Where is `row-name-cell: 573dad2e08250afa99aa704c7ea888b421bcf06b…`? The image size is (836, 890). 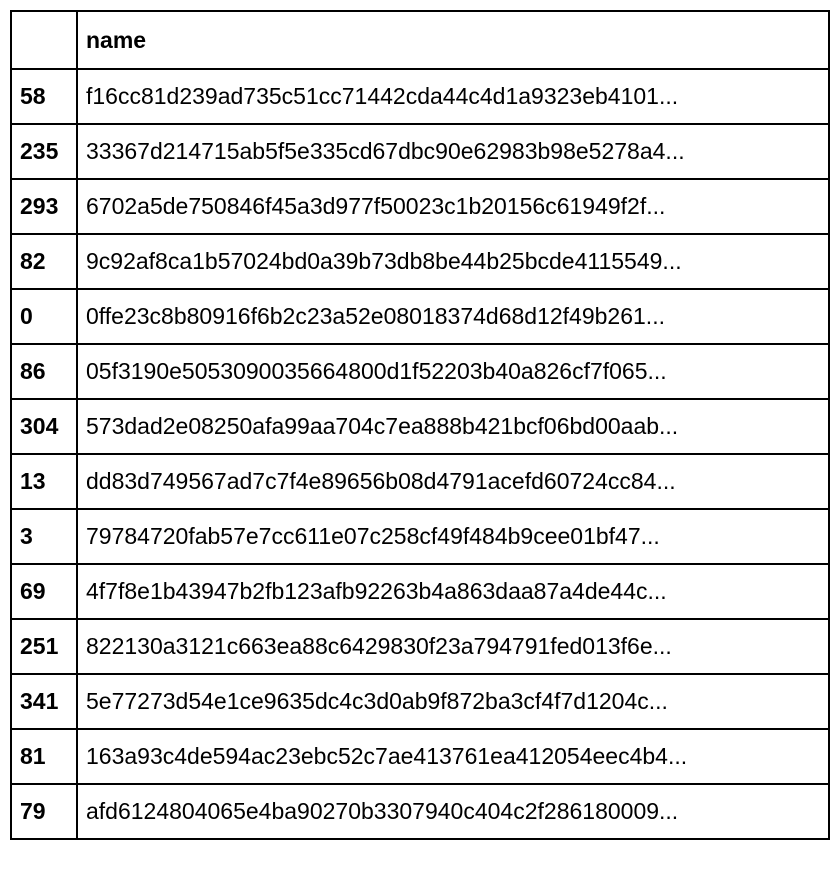
row-name-cell: 573dad2e08250afa99aa704c7ea888b421bcf06b… is located at coordinates (453, 426).